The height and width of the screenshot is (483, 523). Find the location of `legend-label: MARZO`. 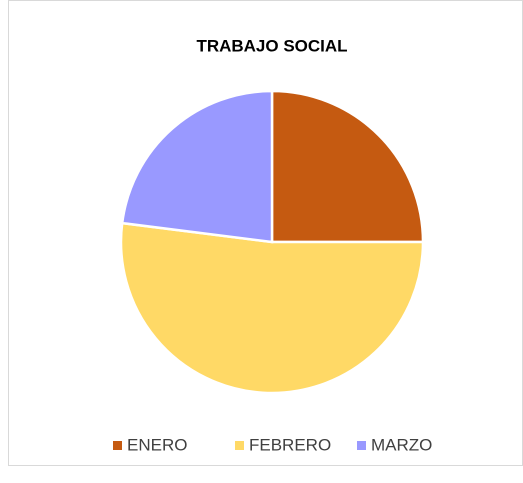

legend-label: MARZO is located at coordinates (401, 444).